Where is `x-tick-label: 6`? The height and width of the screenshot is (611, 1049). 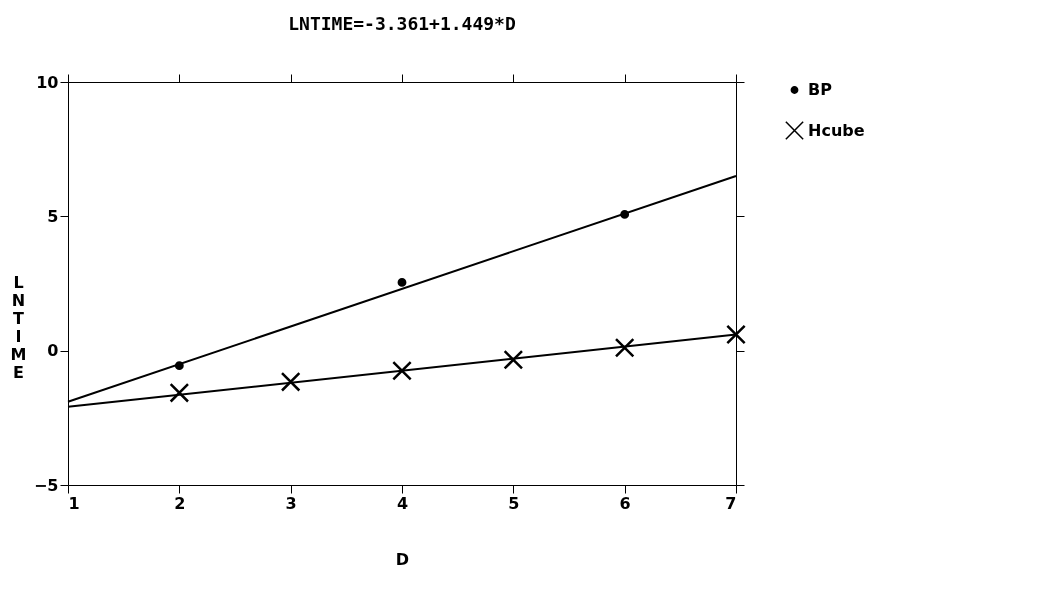
x-tick-label: 6 is located at coordinates (625, 503).